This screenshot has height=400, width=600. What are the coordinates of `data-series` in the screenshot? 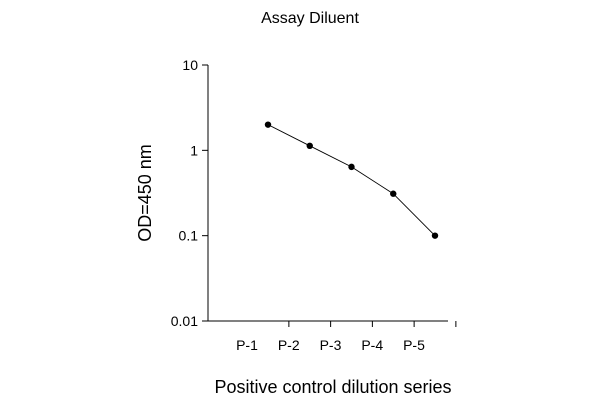 It's located at (351, 180).